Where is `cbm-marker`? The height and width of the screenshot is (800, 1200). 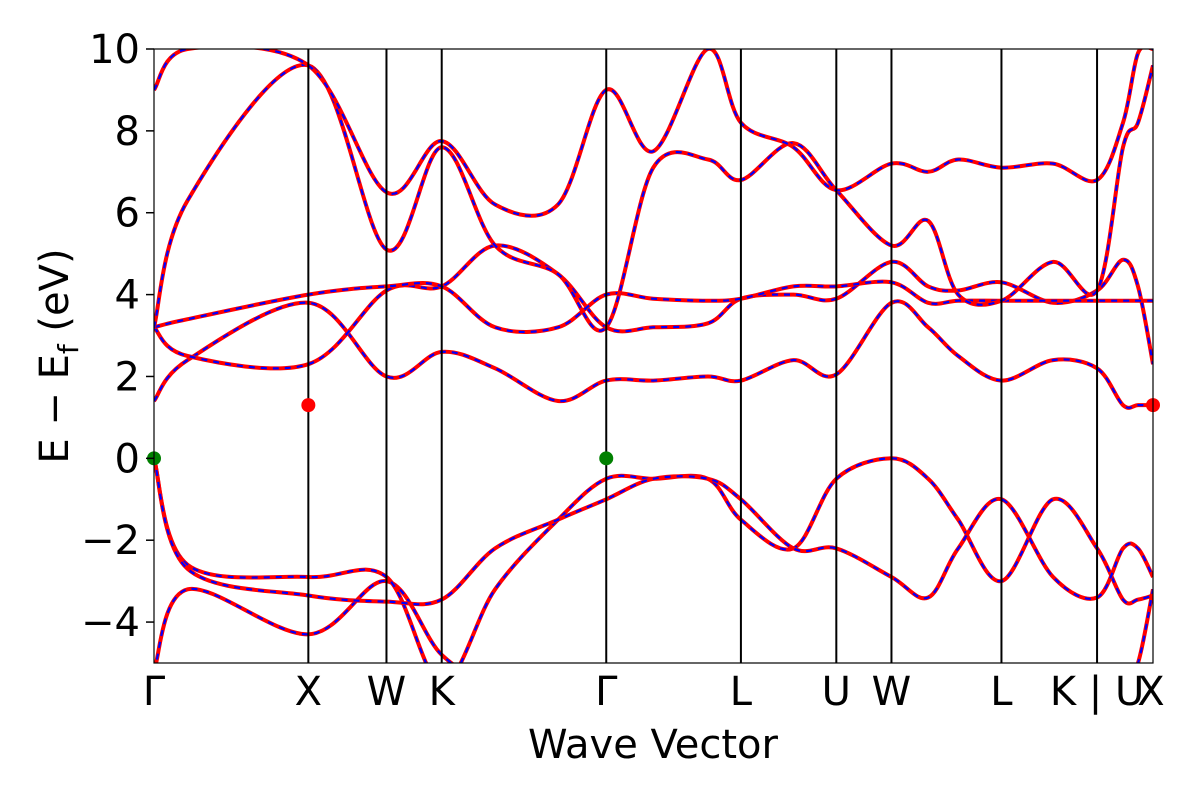
cbm-marker is located at coordinates (308, 405).